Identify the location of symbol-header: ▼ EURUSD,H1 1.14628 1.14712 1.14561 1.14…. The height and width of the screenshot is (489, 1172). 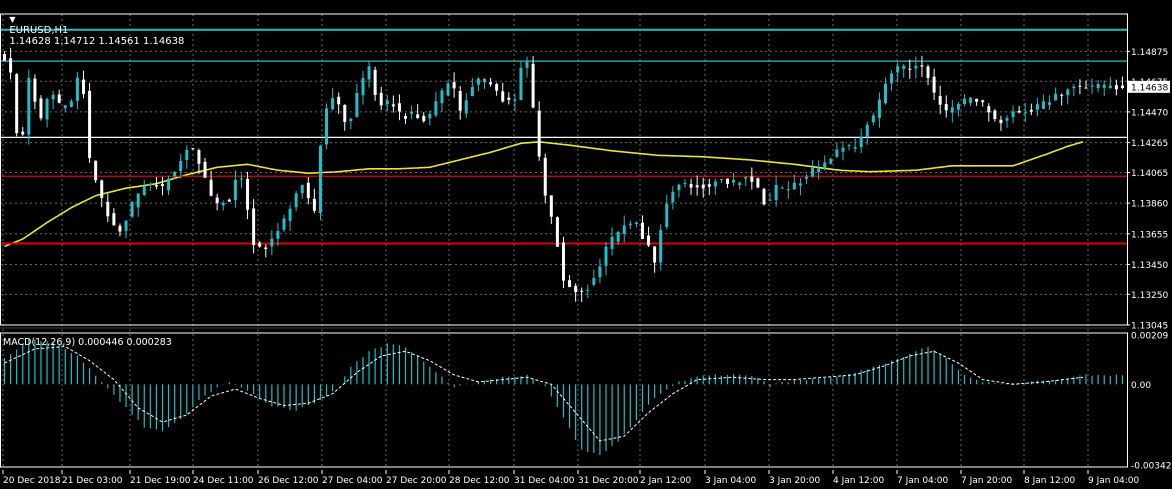
(93, 25).